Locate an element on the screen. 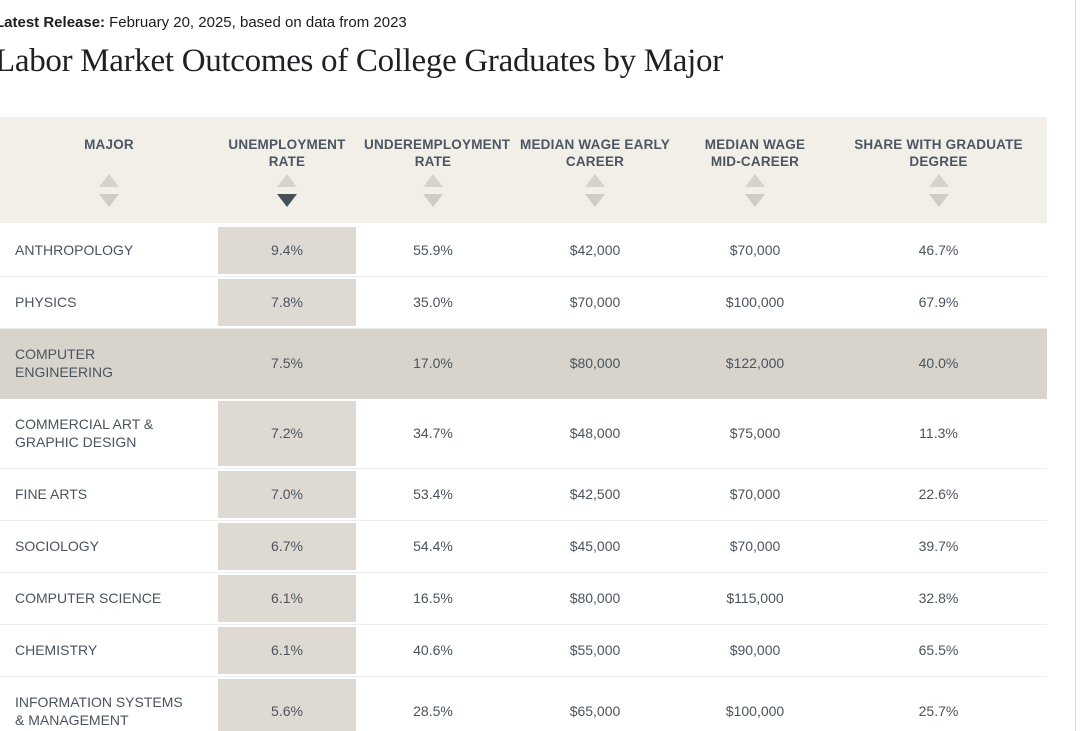 The width and height of the screenshot is (1080, 731). column-header-label: MEDIAN WAGE EARLY CAREER is located at coordinates (595, 153).